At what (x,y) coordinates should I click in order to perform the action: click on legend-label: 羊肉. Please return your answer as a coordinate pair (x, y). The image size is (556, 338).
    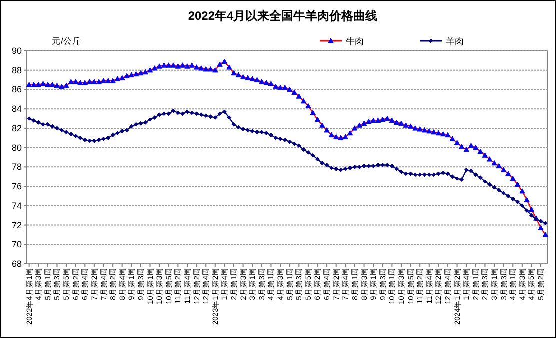
    Looking at the image, I should click on (455, 41).